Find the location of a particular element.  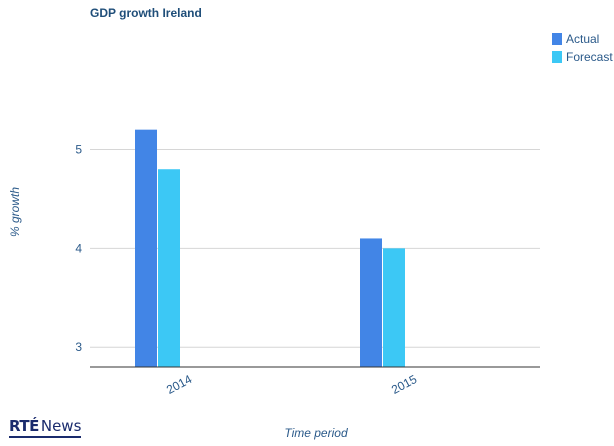

legend-label-actual: Actual is located at coordinates (582, 39).